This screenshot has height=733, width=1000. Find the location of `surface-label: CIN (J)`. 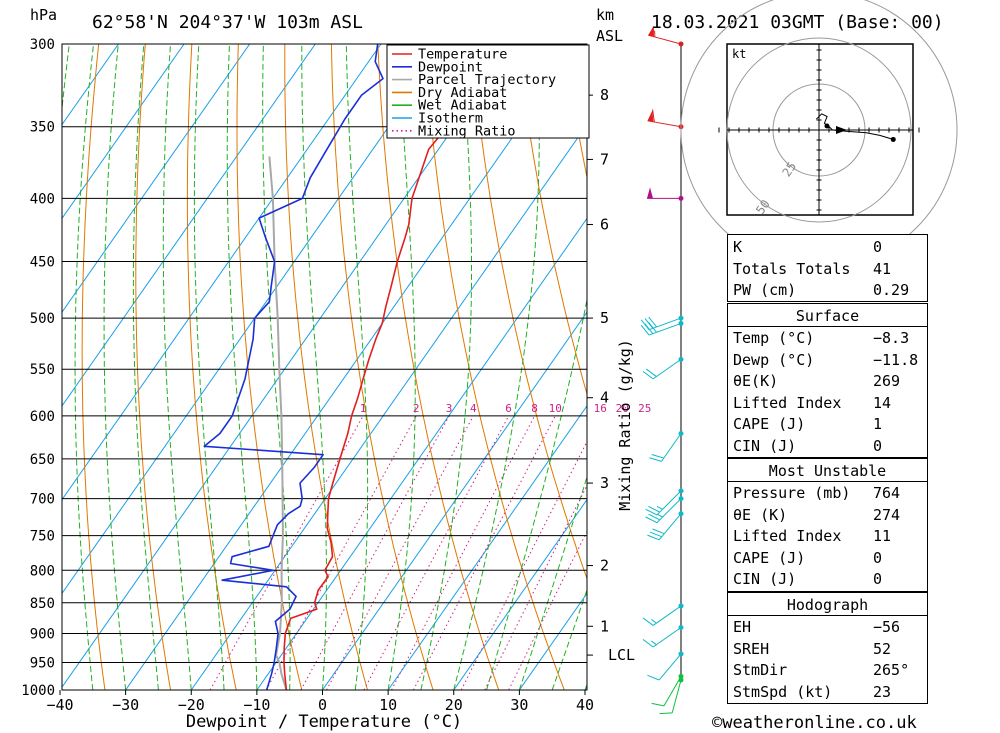

surface-label: CIN (J) is located at coordinates (765, 446).